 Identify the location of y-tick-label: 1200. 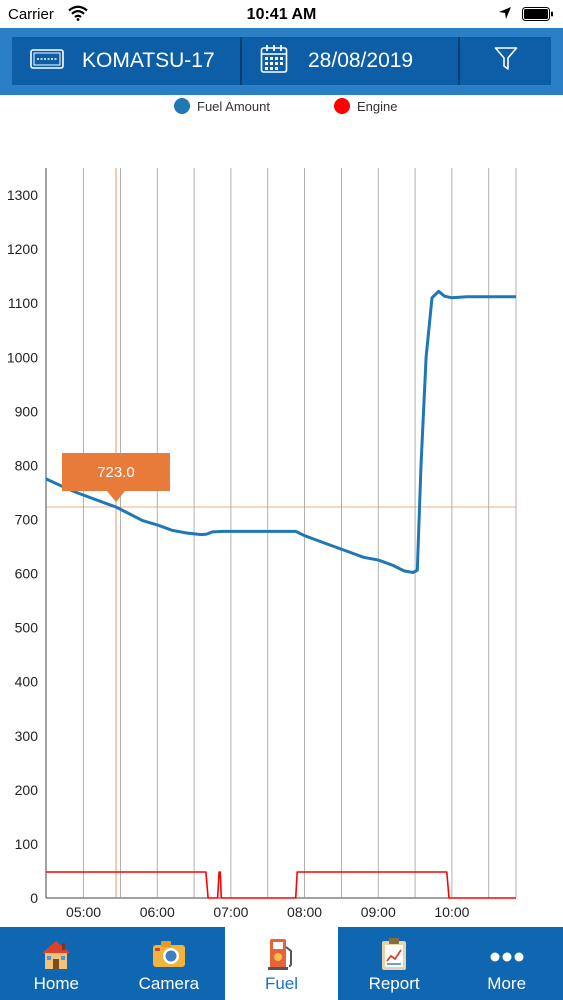
(22, 249).